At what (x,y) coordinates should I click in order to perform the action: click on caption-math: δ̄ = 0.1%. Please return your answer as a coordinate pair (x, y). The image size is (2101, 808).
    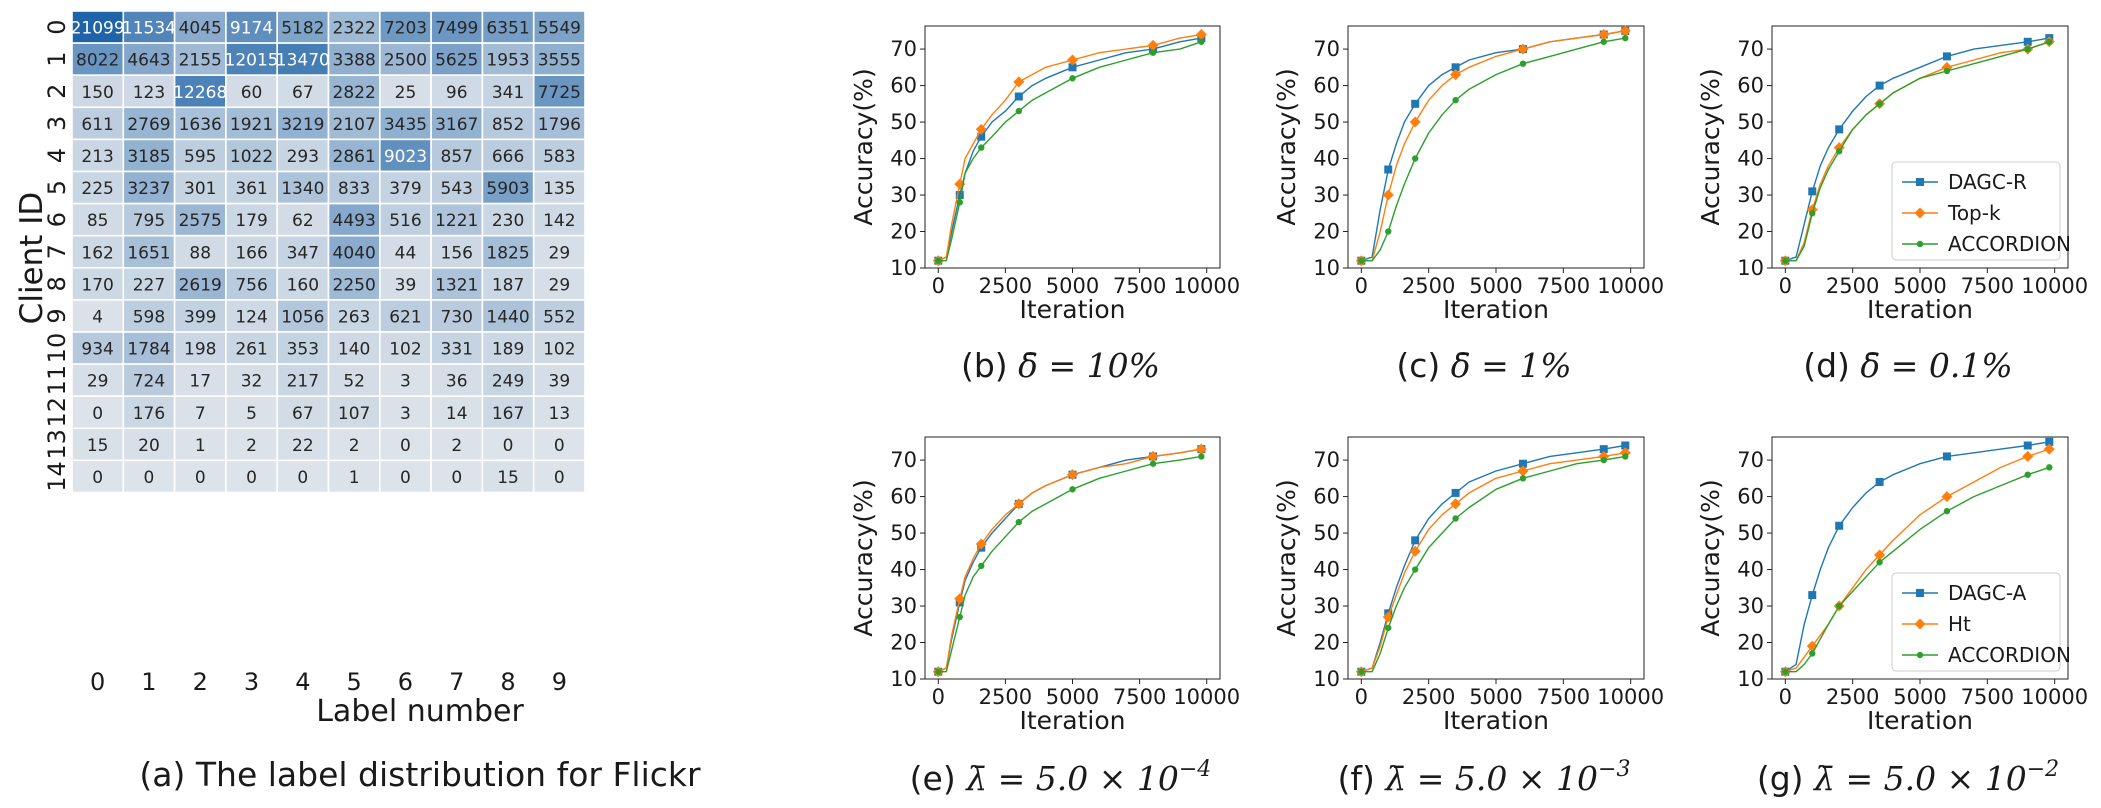
    Looking at the image, I should click on (1936, 365).